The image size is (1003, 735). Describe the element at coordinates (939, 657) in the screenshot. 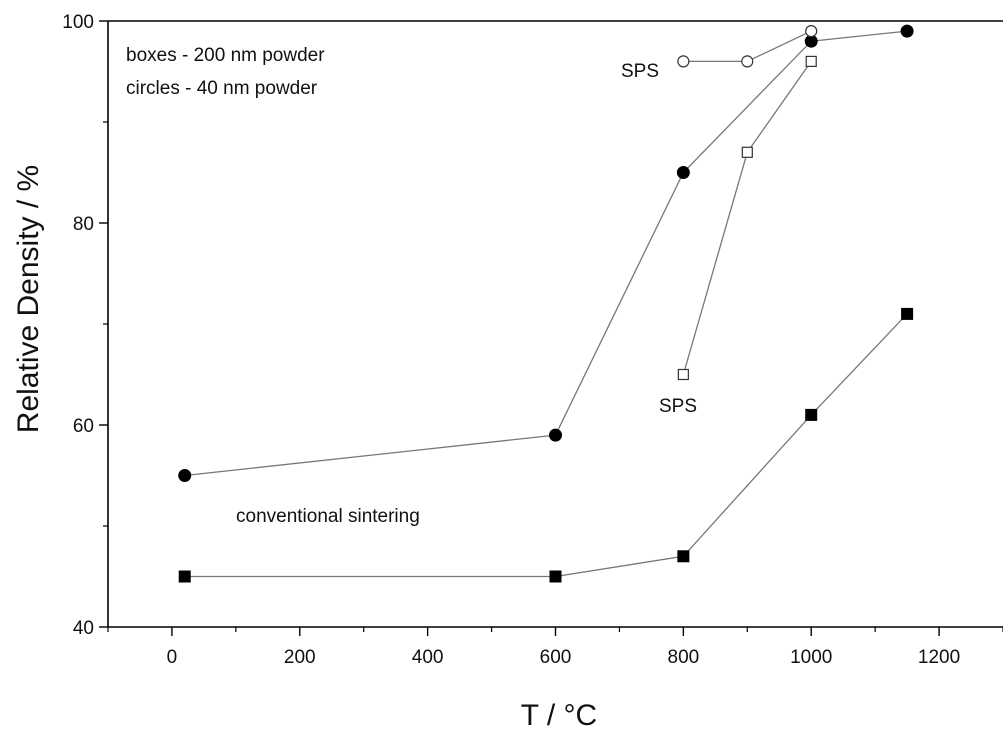

I see `x-tick-label: 1200` at that location.